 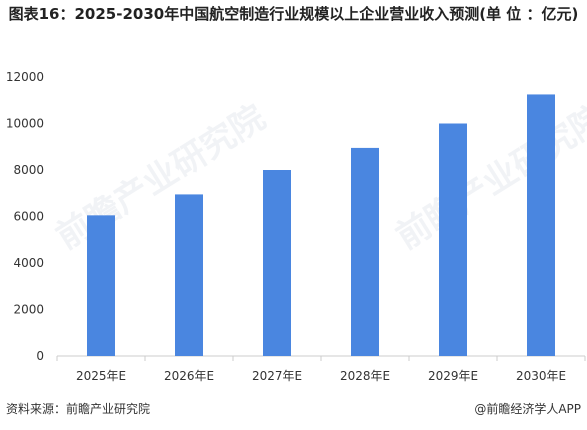 What do you see at coordinates (541, 376) in the screenshot?
I see `x-tick-label: 2030年E` at bounding box center [541, 376].